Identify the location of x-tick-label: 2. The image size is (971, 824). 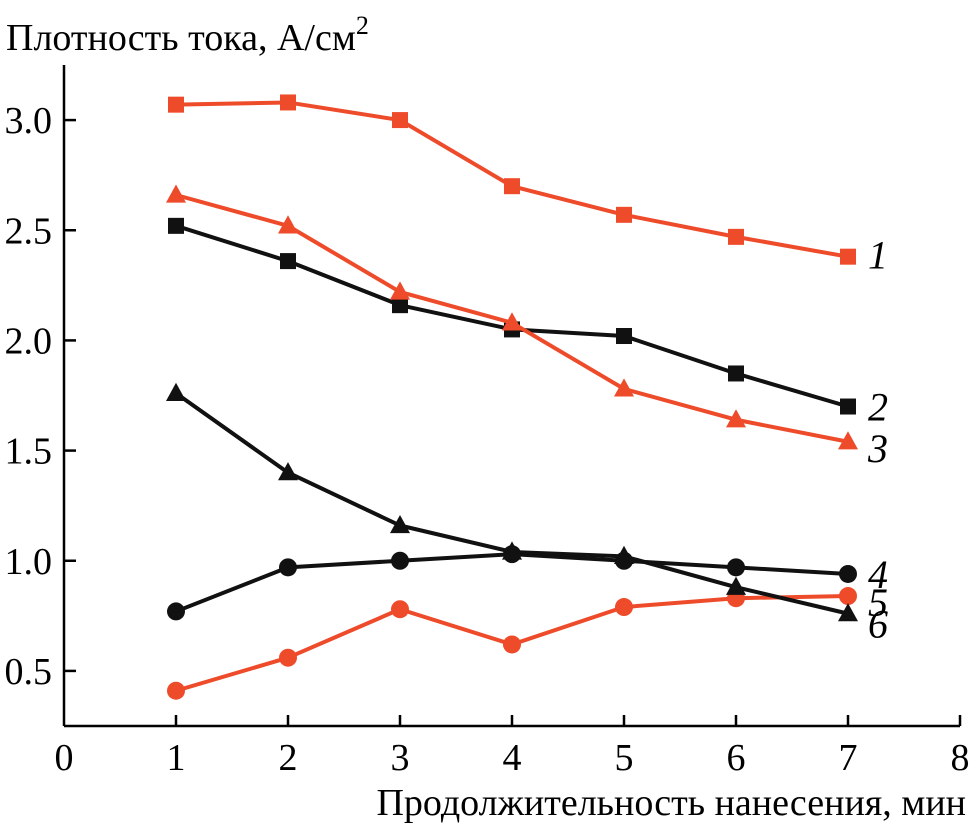
(288, 758).